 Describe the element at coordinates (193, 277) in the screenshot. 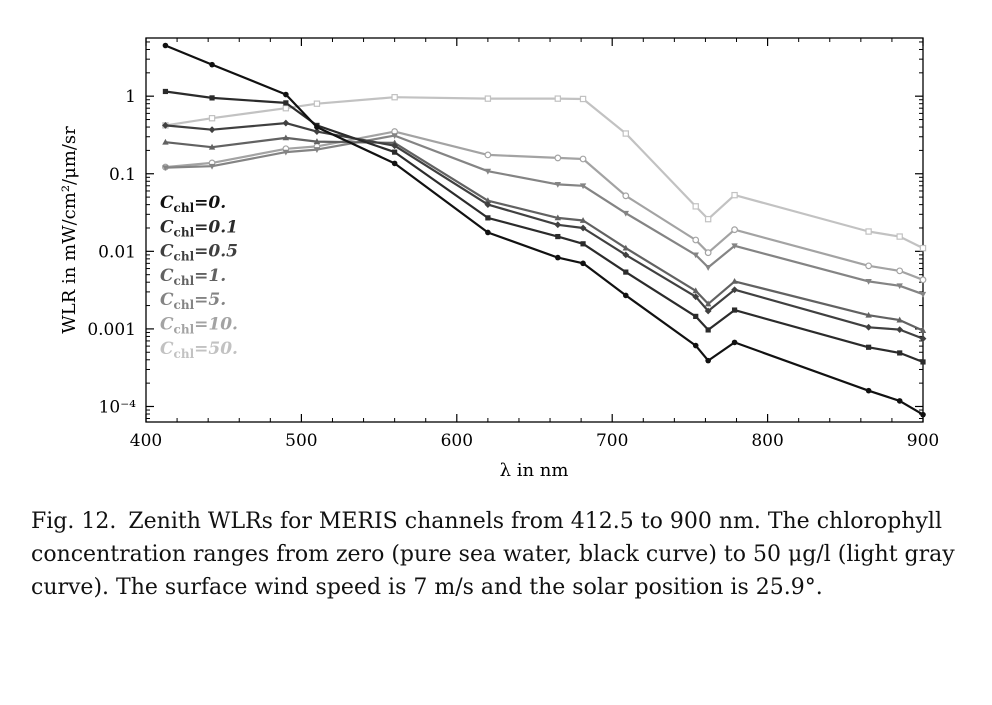

I see `legend-entry: Cchl=1.` at that location.